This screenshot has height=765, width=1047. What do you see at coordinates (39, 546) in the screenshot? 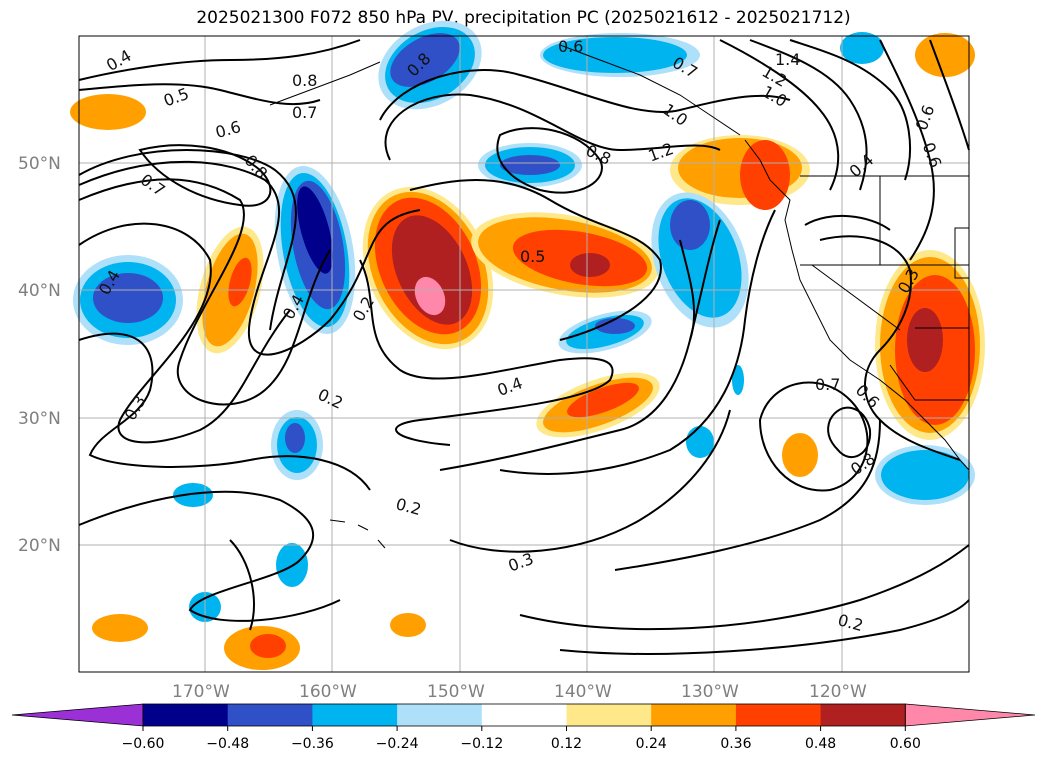
I see `lat-label: 20°N` at bounding box center [39, 546].